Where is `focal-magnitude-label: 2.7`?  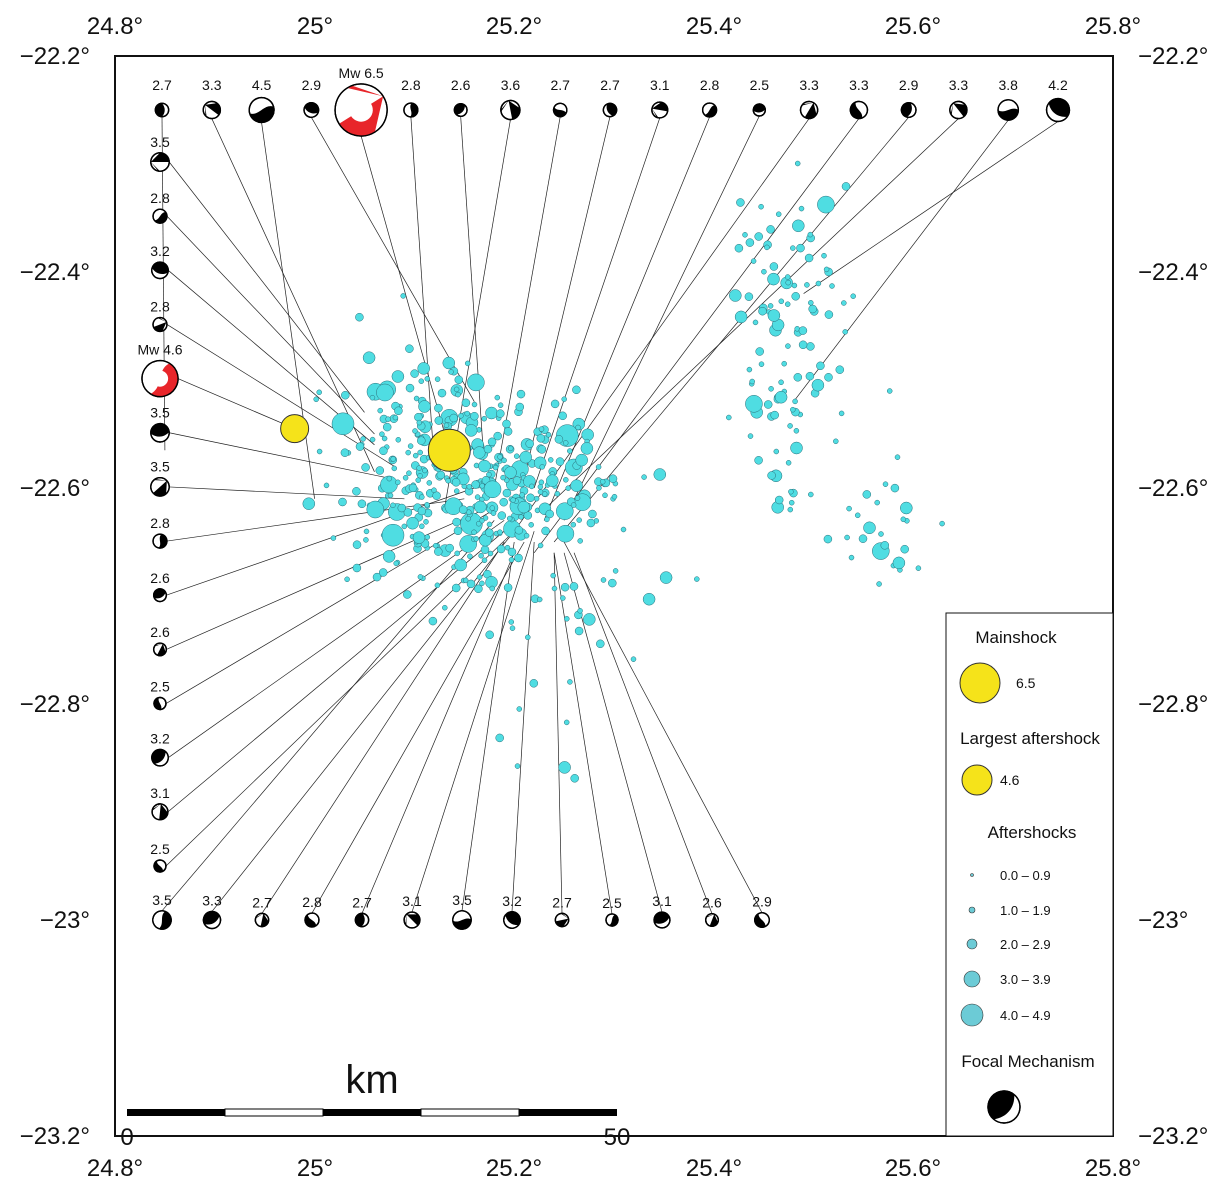
focal-magnitude-label: 2.7 is located at coordinates (610, 85).